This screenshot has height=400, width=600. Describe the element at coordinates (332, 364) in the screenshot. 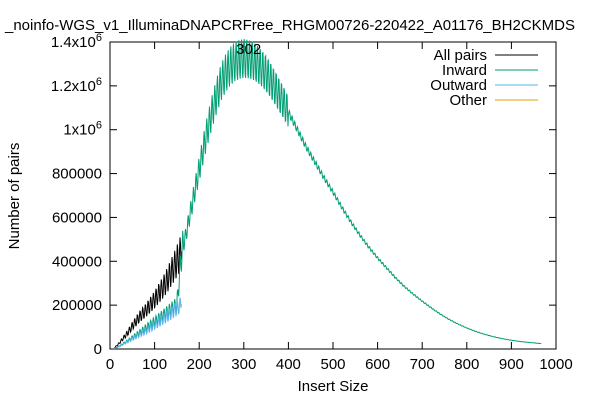

I see `x-tick-label: 500` at that location.